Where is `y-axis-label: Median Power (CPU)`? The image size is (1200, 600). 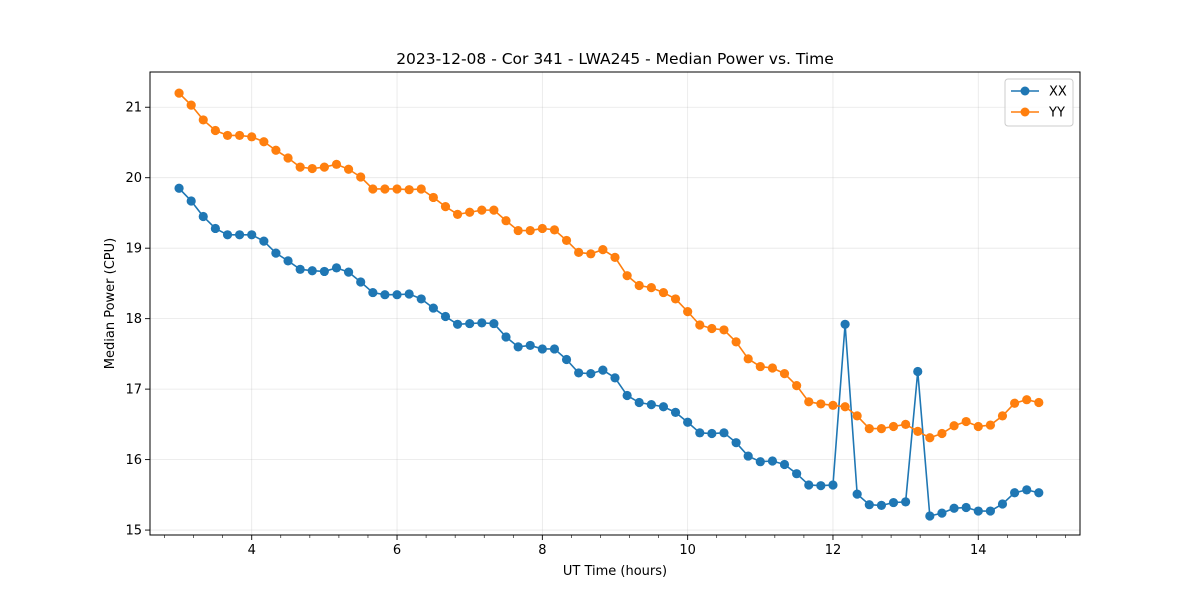 y-axis-label: Median Power (CPU) is located at coordinates (110, 303).